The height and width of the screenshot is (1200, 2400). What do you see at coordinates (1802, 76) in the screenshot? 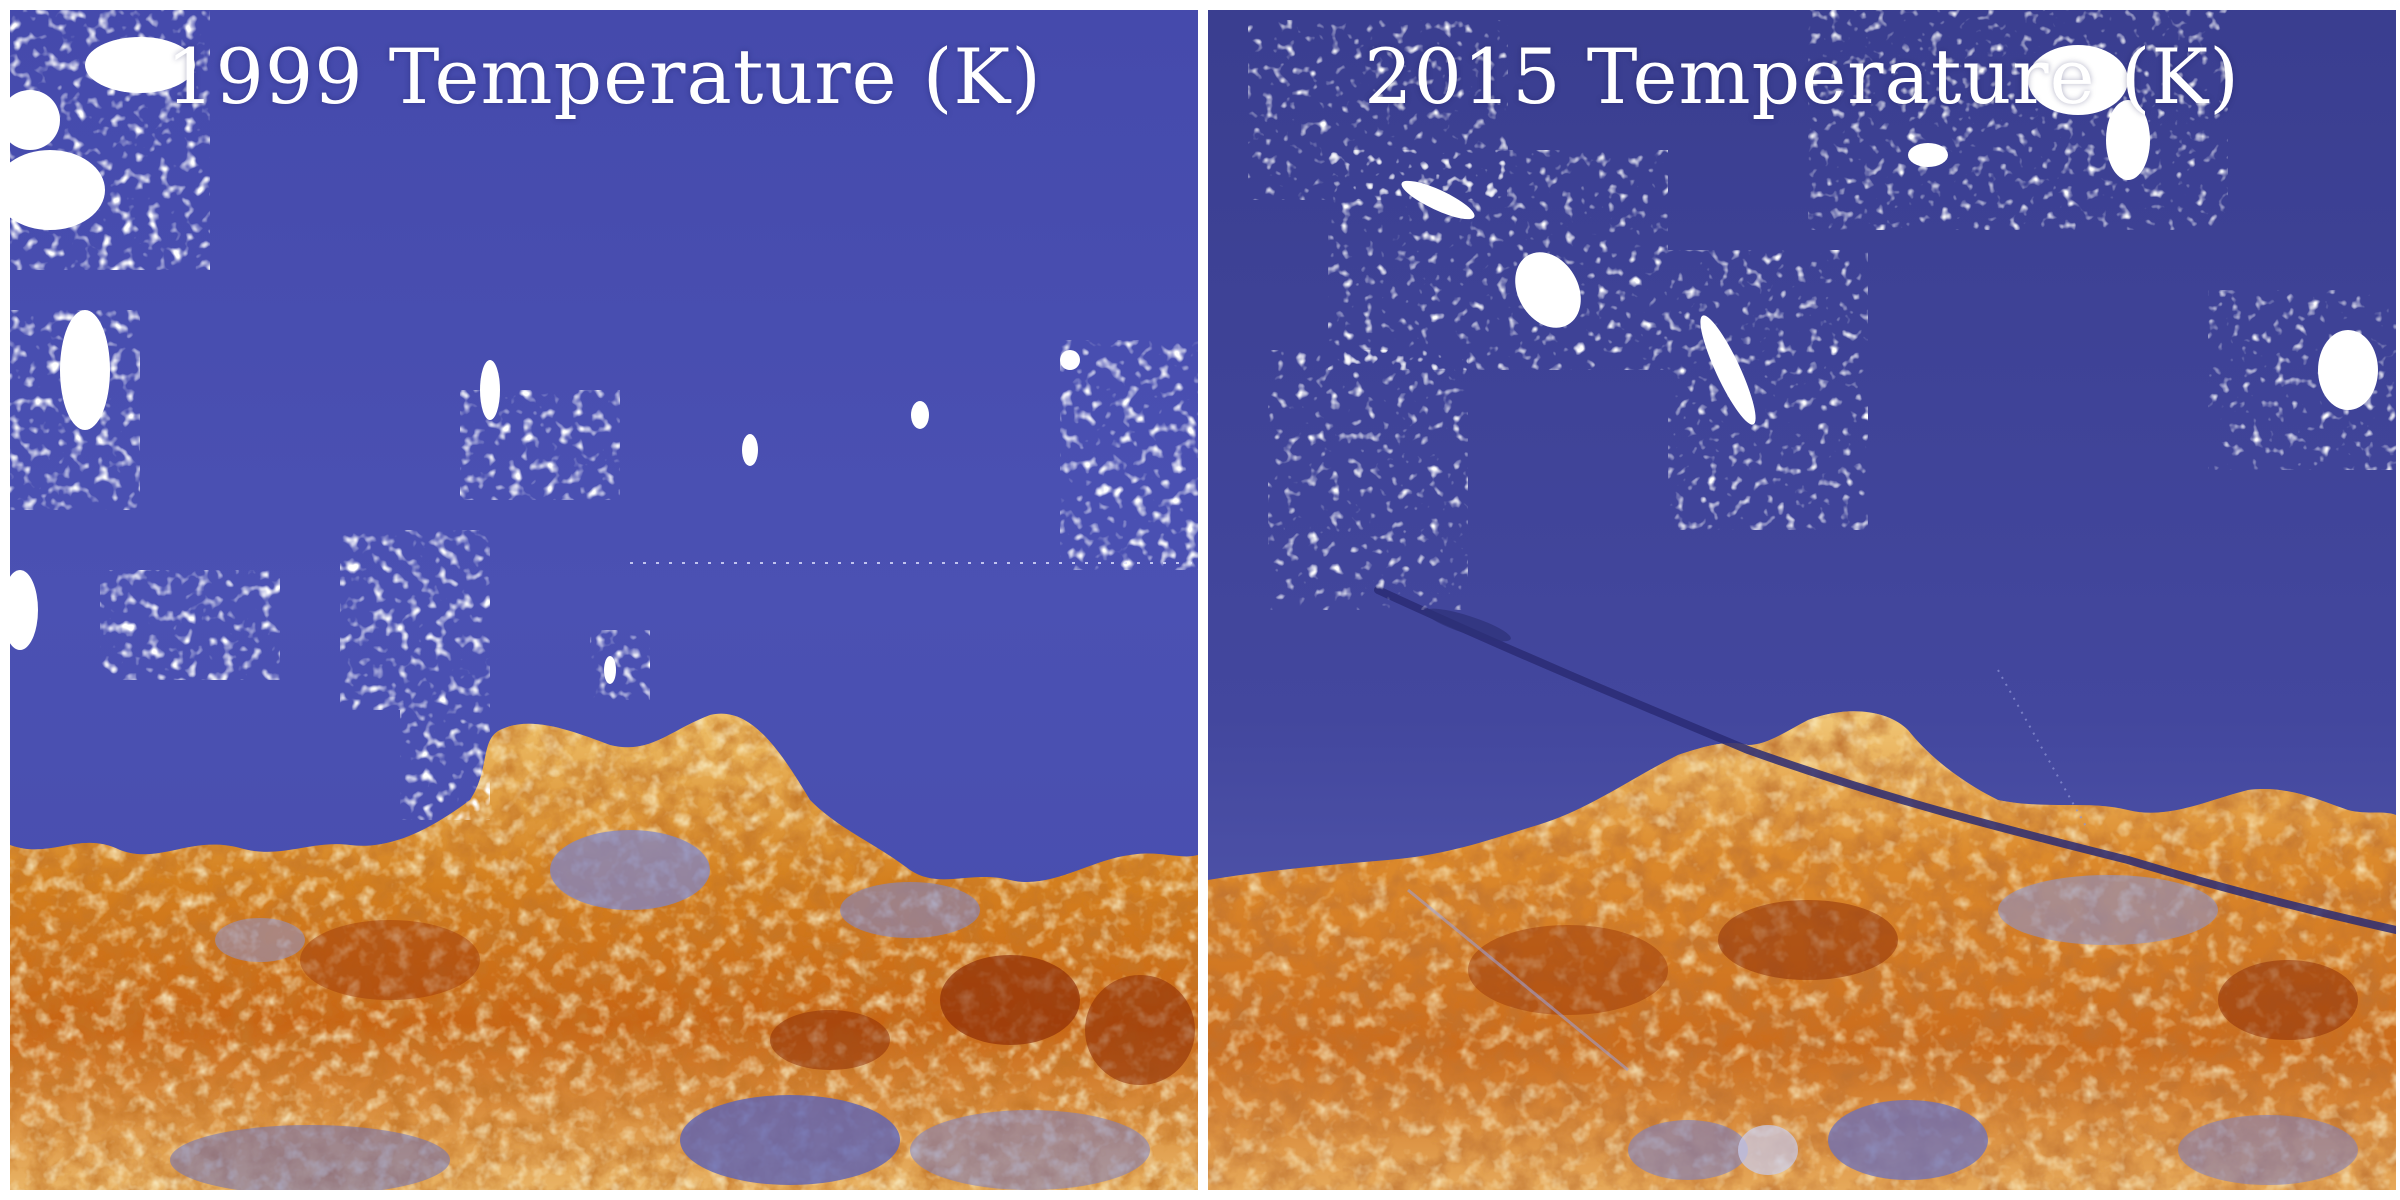
I see `panel-title-2015: 2015 Temperature (K)` at bounding box center [1802, 76].